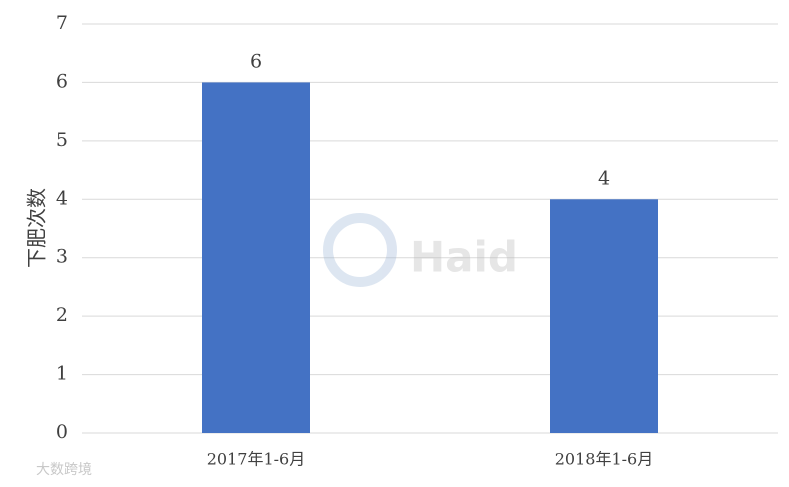 The height and width of the screenshot is (487, 789). I want to click on y-tick-label: 4, so click(62, 198).